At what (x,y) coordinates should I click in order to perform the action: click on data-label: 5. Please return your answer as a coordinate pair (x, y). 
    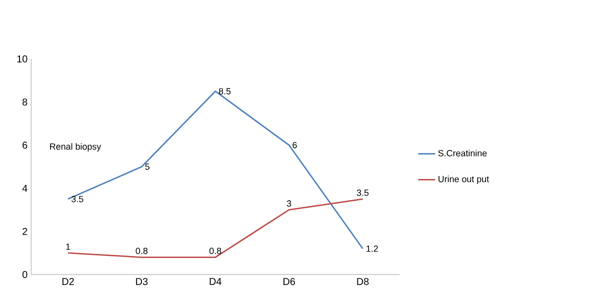
    Looking at the image, I should click on (147, 167).